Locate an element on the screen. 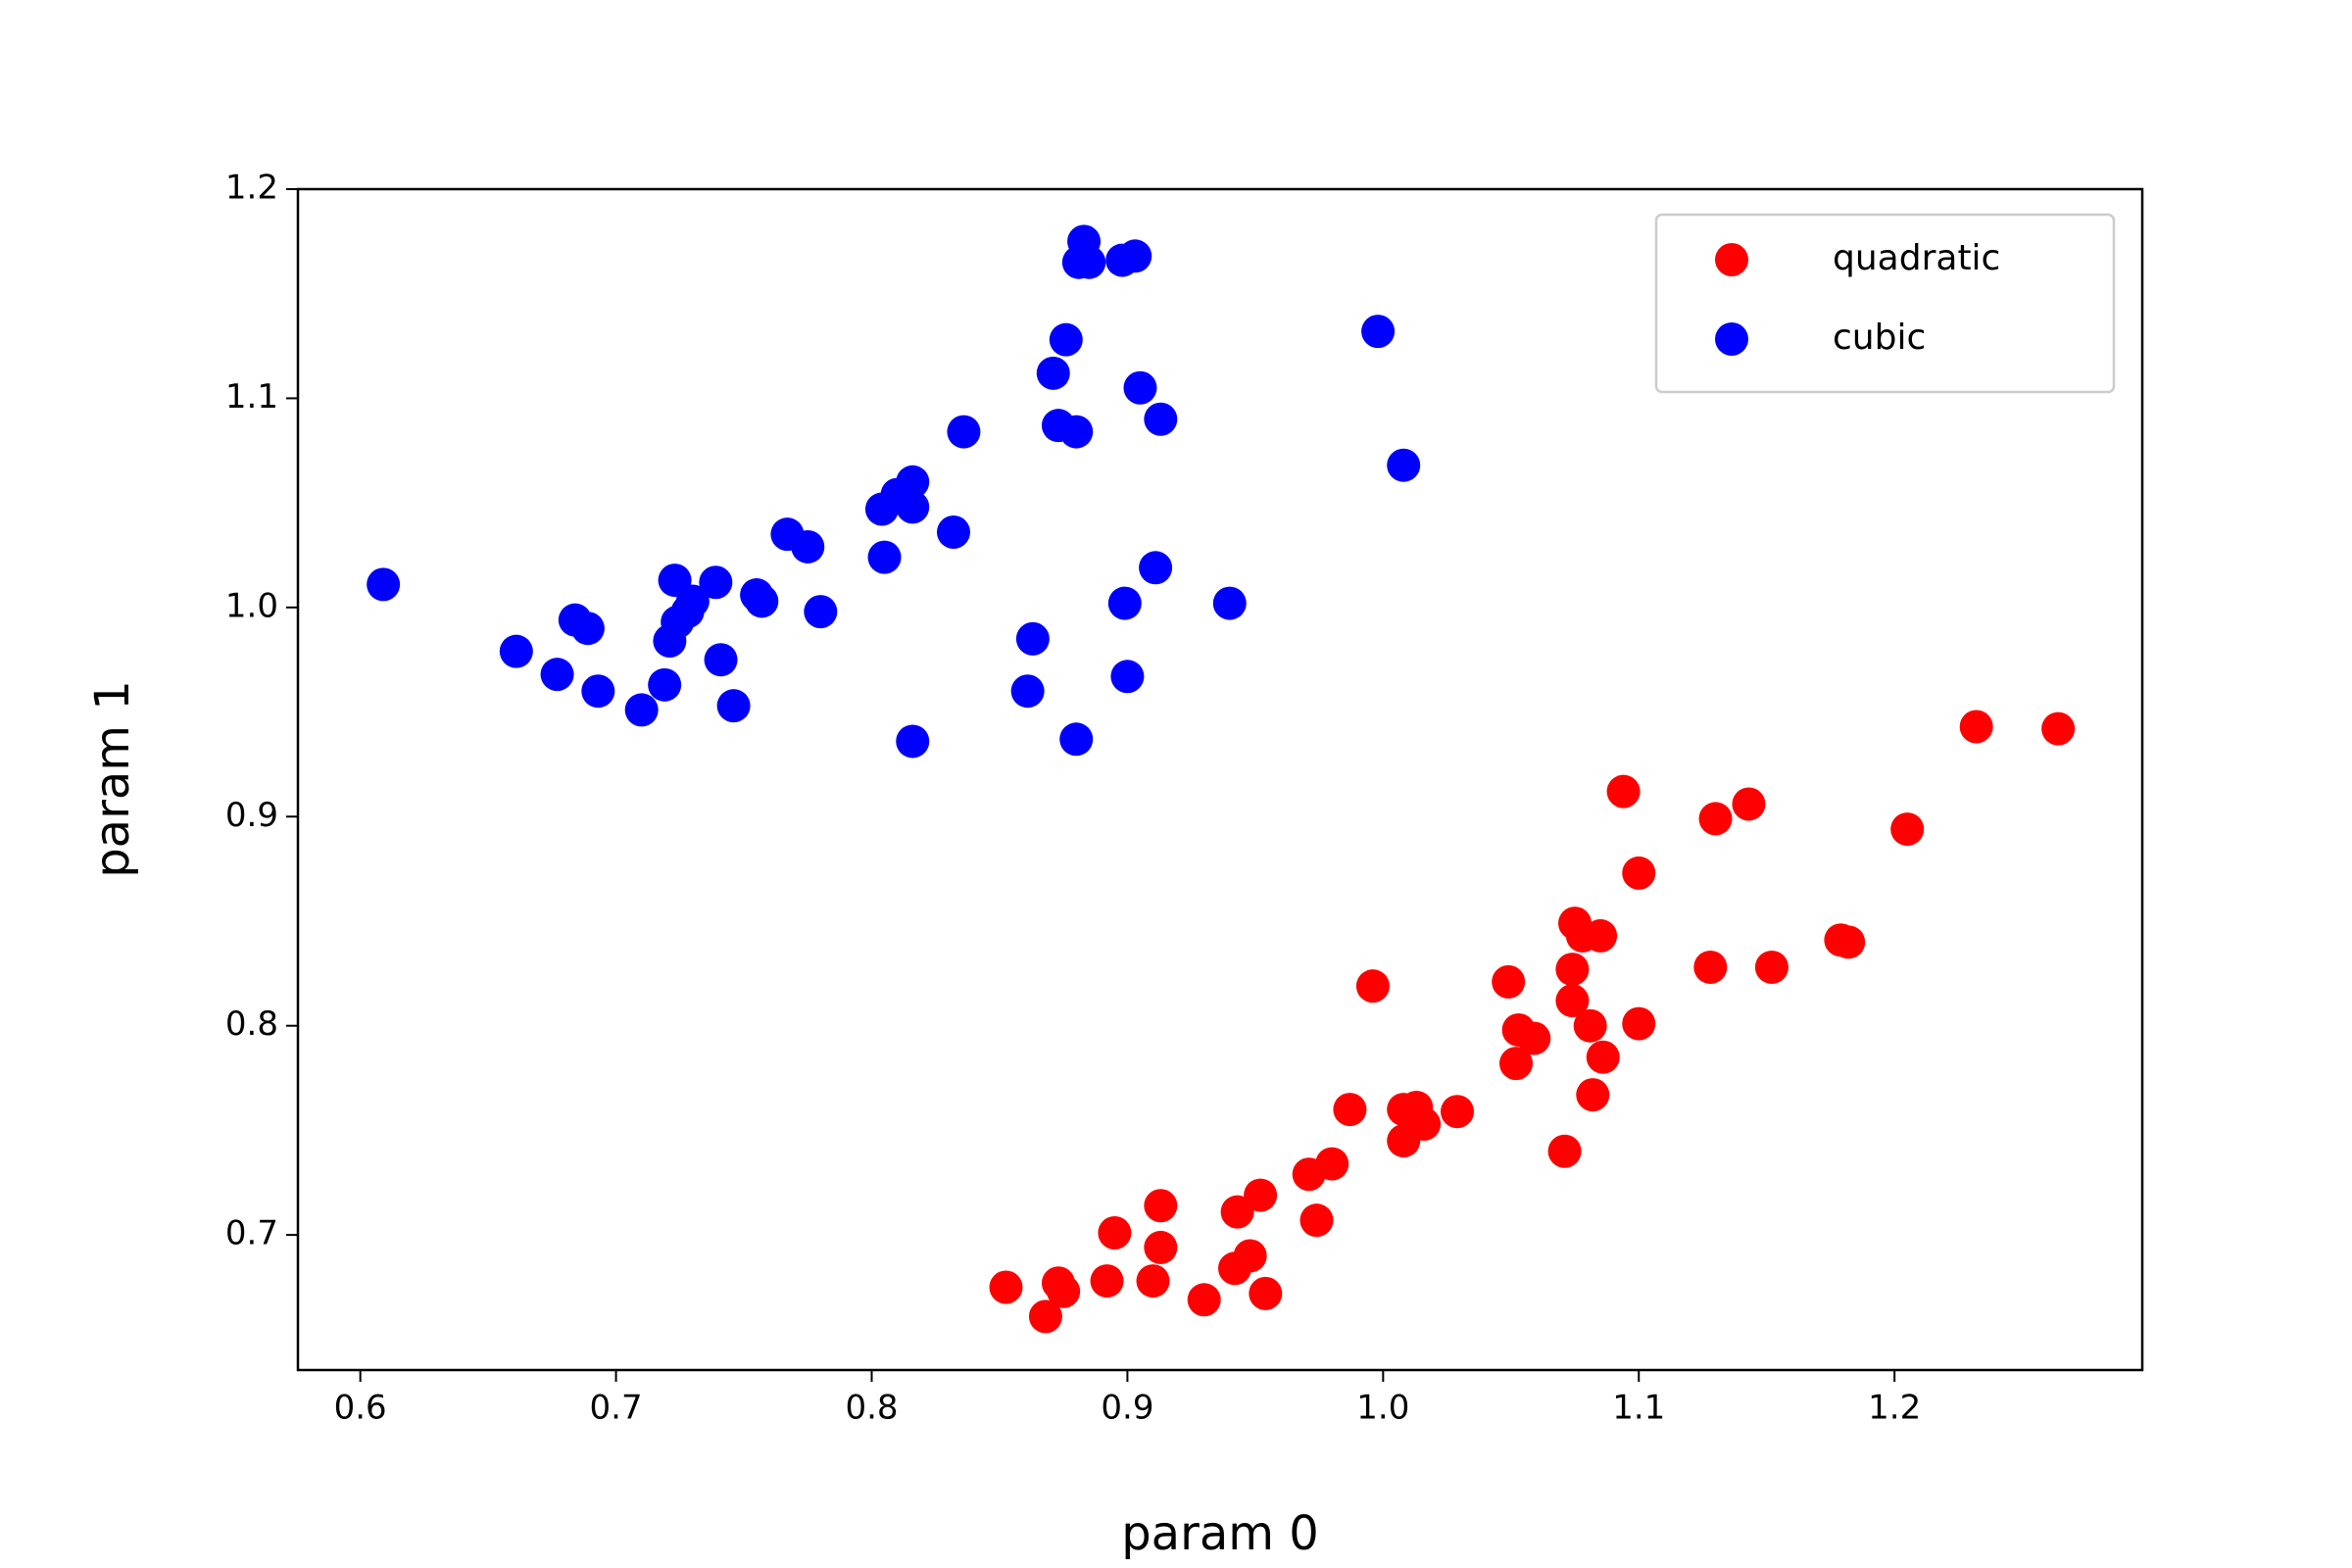 This screenshot has height=1568, width=2352. legend-label: quadratic is located at coordinates (1916, 258).